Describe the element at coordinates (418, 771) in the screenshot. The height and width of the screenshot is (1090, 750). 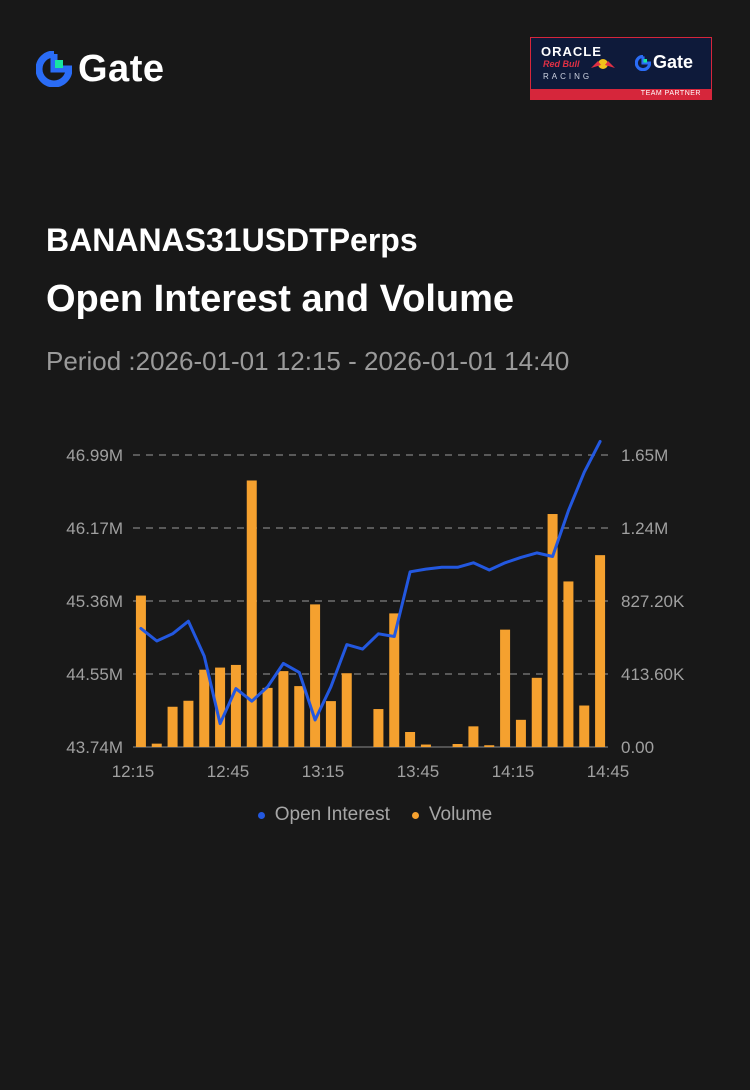
I see `x-tick-label: 13:45` at that location.